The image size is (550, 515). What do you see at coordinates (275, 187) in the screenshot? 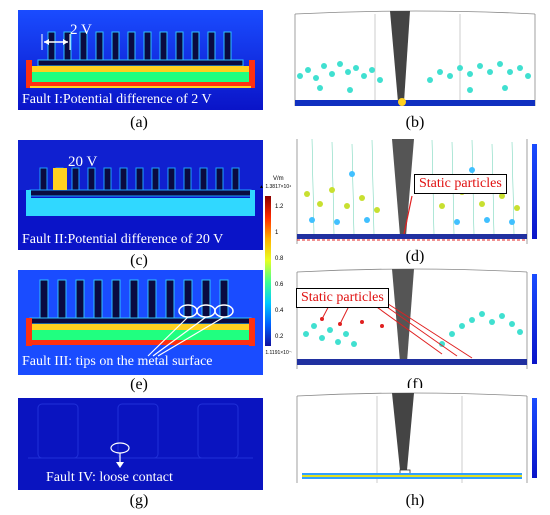
I see `colorbar-max: ▲ 1.3817×10⁴` at bounding box center [275, 187].